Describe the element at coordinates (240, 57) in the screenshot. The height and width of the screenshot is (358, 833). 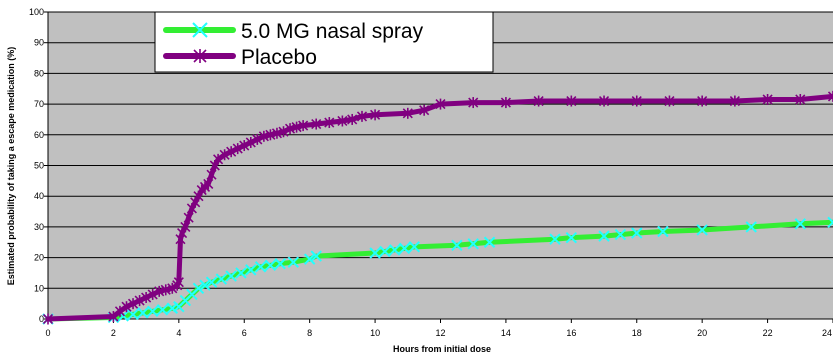
I see `legend-item-placebo: Placebo` at that location.